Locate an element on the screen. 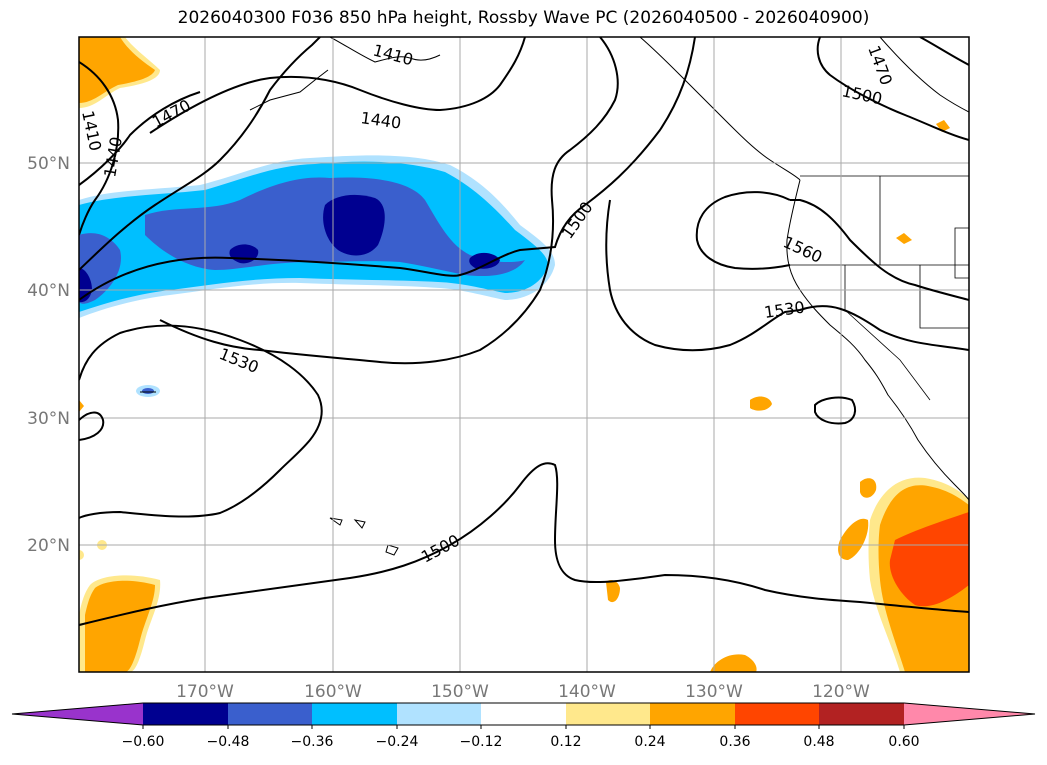  lon-label-150w: 150°W is located at coordinates (460, 692).